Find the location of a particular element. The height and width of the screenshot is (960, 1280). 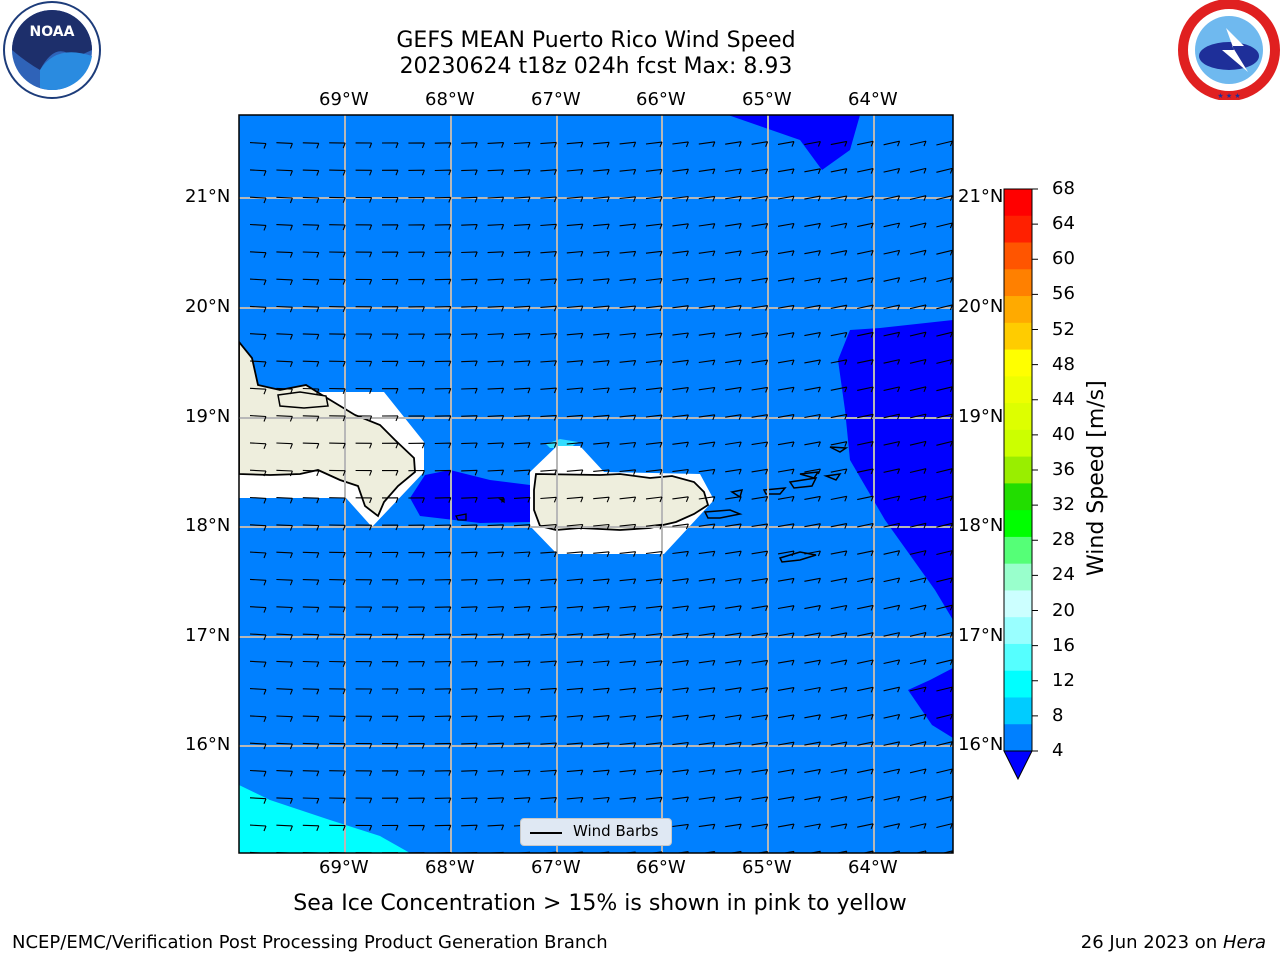

colorbar-tick-label: 40 is located at coordinates (1063, 434).